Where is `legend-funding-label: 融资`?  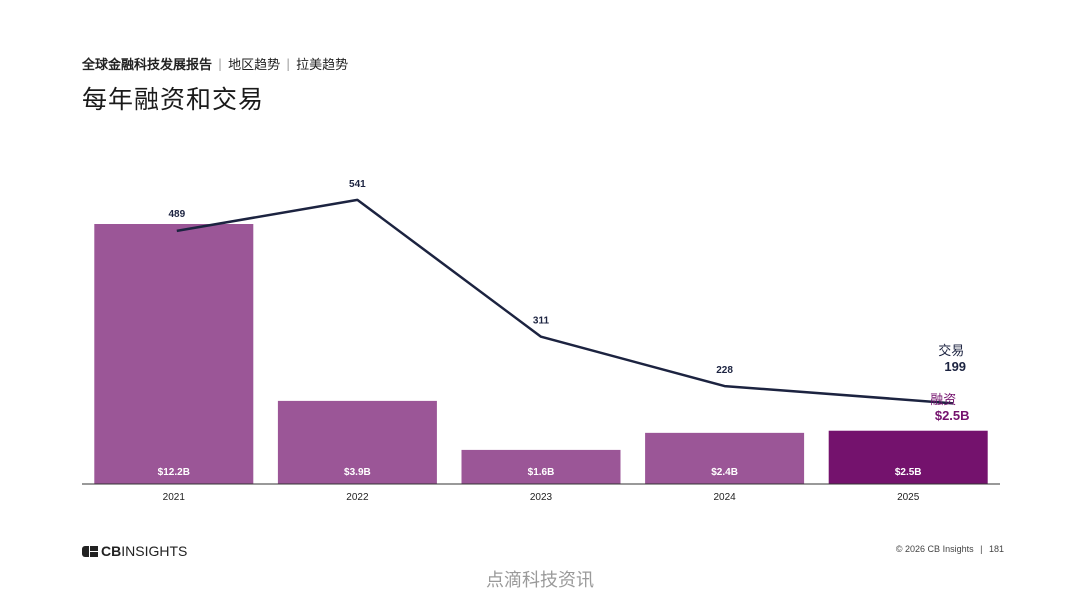
legend-funding-label: 融资 is located at coordinates (943, 400).